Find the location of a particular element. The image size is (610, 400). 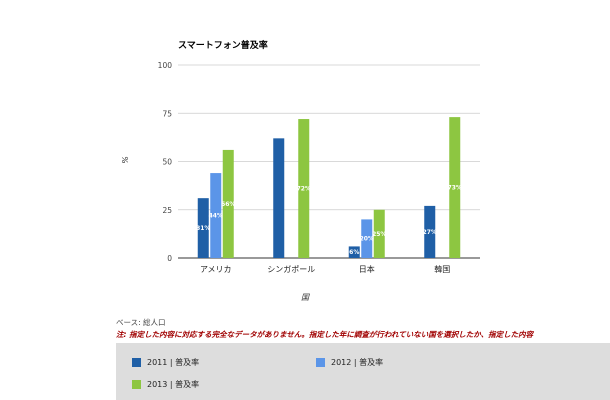

legend-label-2011: 2011 | 普及率 is located at coordinates (173, 362).